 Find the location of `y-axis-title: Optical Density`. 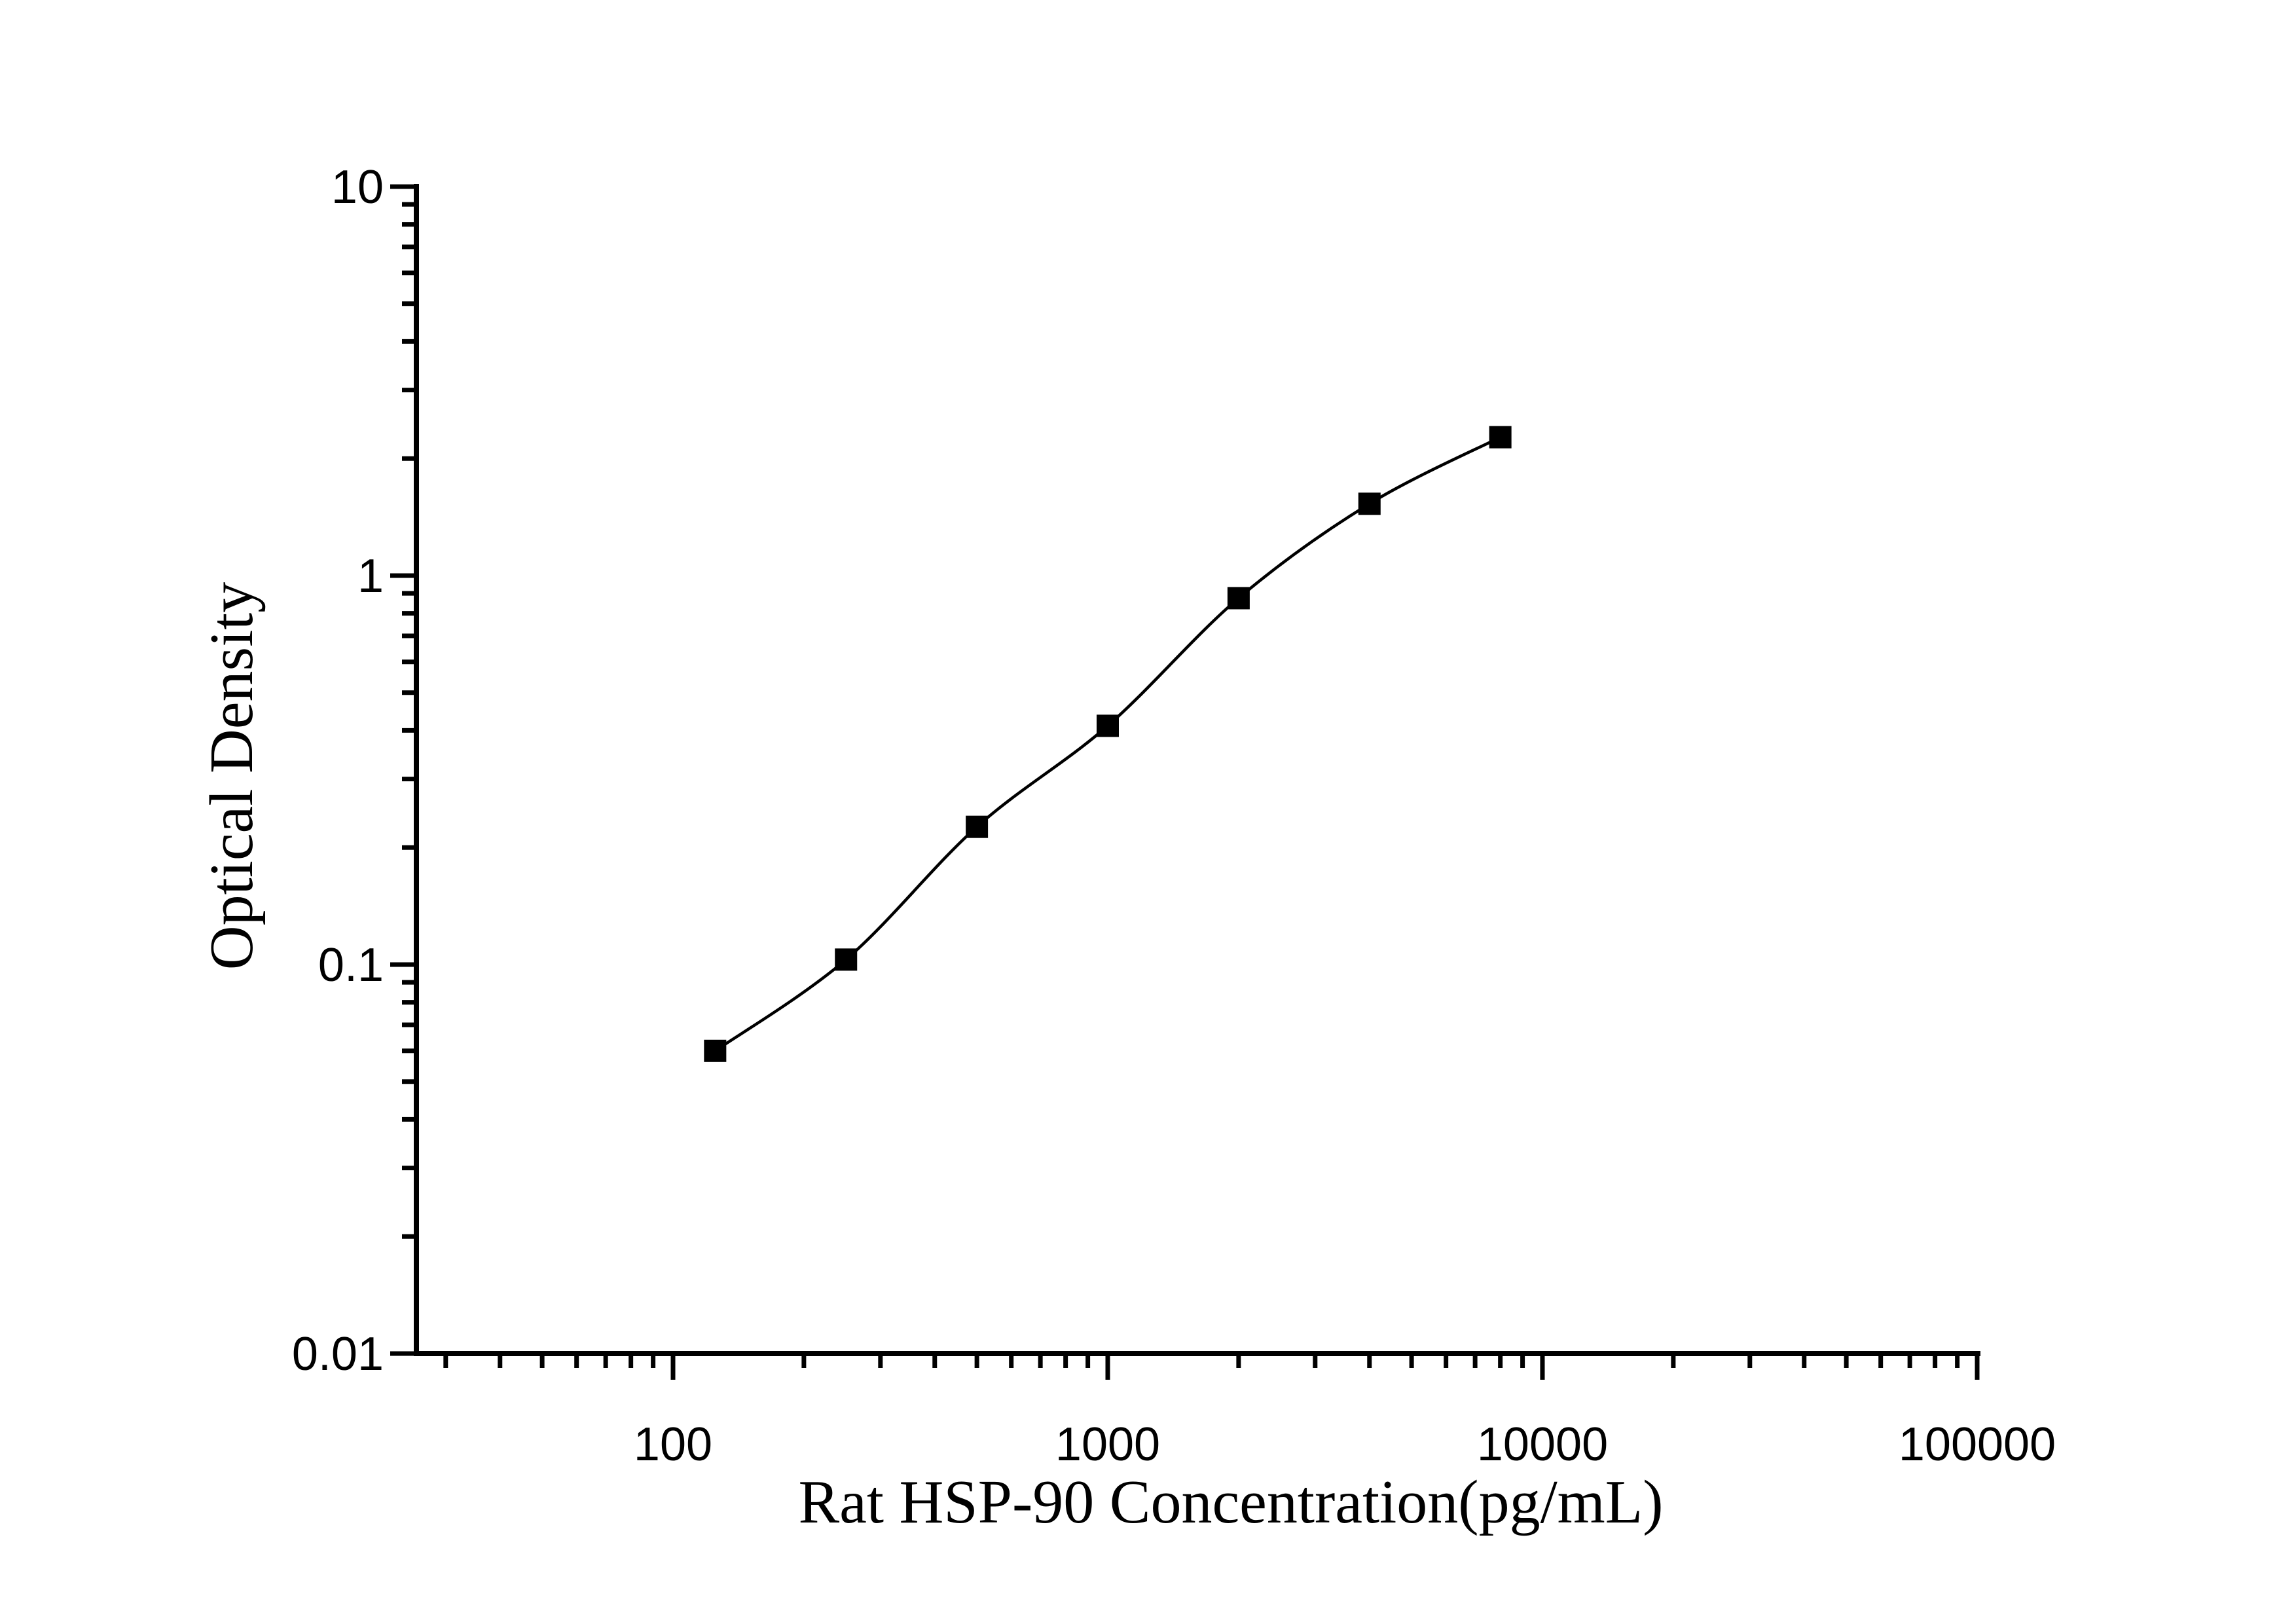

y-axis-title: Optical Density is located at coordinates (232, 776).